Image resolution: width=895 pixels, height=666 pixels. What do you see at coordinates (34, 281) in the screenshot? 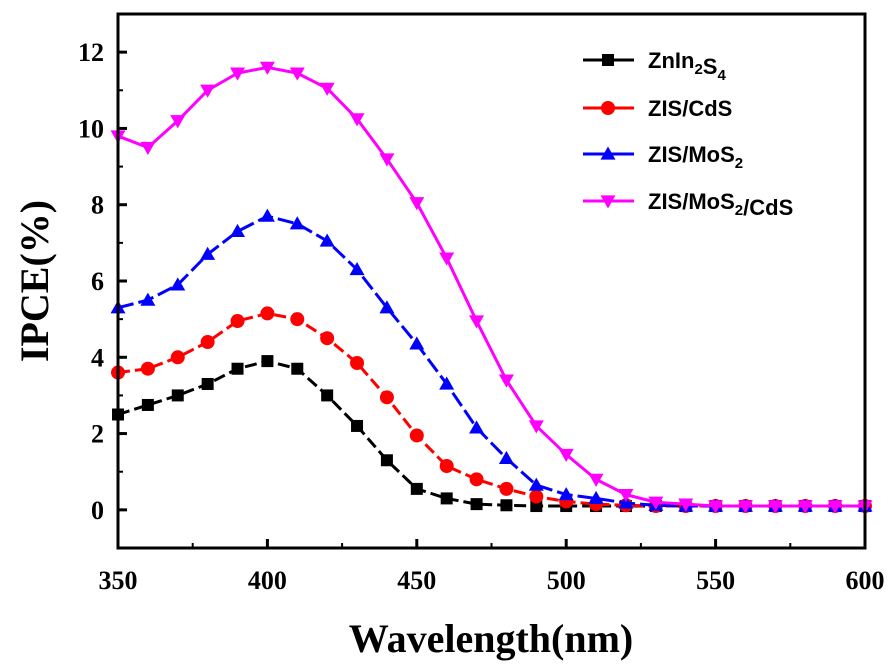
I see `y-axis-title: IPCE(%)` at bounding box center [34, 281].